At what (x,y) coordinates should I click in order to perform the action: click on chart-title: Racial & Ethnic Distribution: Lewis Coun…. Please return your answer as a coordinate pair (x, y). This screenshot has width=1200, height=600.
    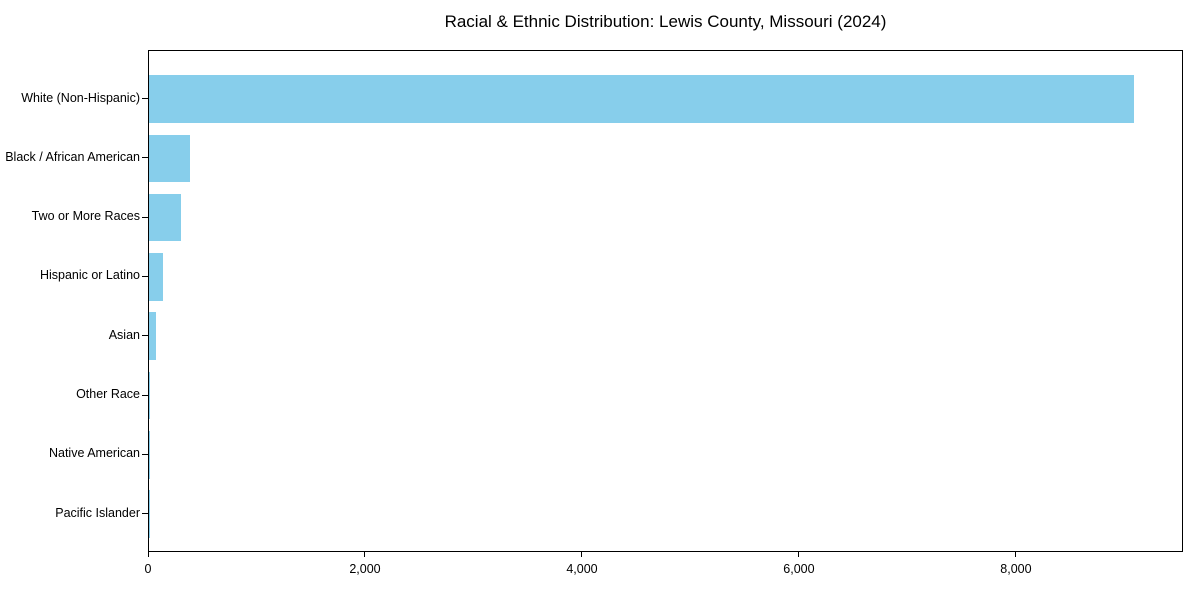
    Looking at the image, I should click on (665, 21).